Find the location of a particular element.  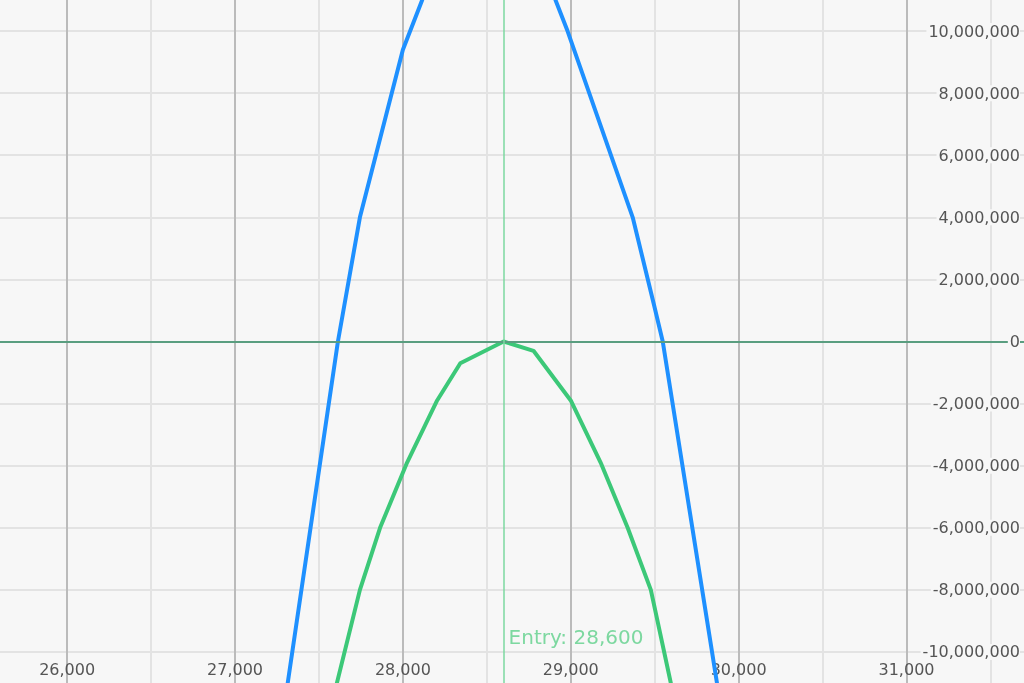

x-tick-label: 31,000 is located at coordinates (906, 669).